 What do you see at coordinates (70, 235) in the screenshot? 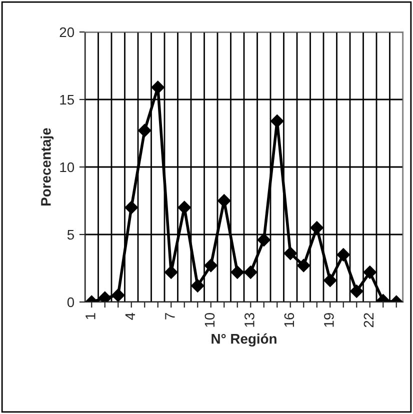
I see `y-tick-label: 5` at bounding box center [70, 235].